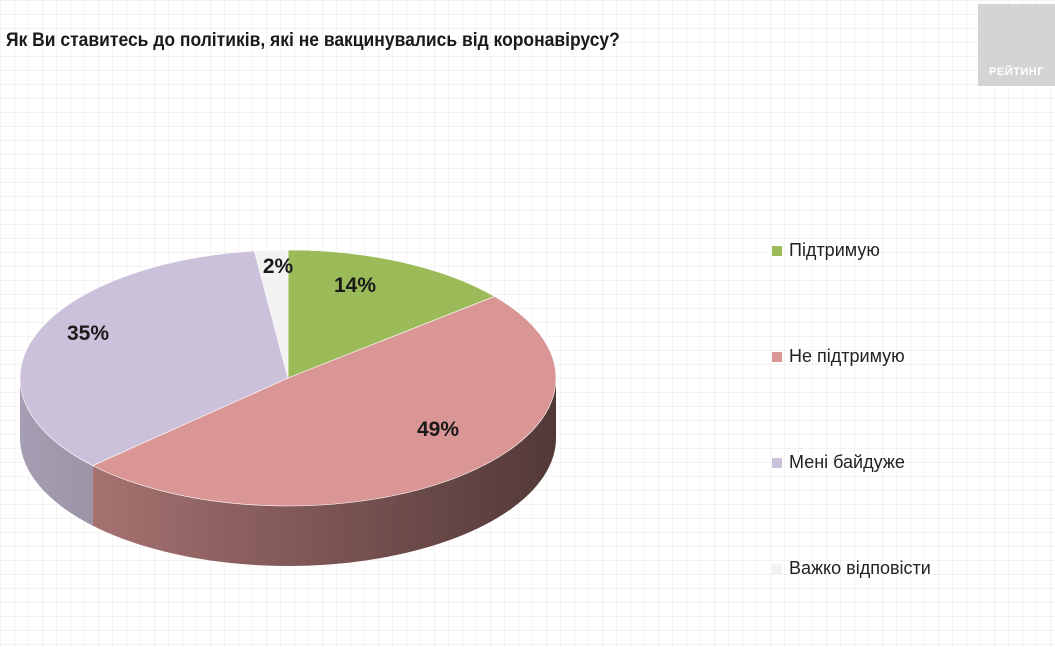 The width and height of the screenshot is (1055, 647). What do you see at coordinates (324, 472) in the screenshot?
I see `pie-side-не-підтримую` at bounding box center [324, 472].